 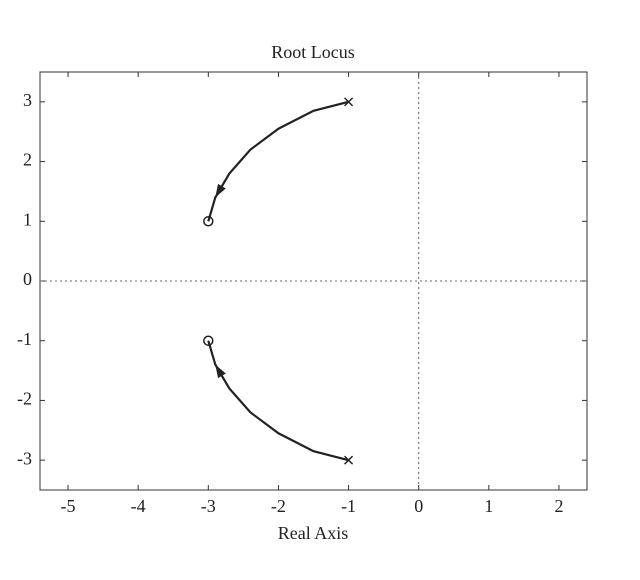 What do you see at coordinates (27, 160) in the screenshot?
I see `y-tick-label: 2` at bounding box center [27, 160].